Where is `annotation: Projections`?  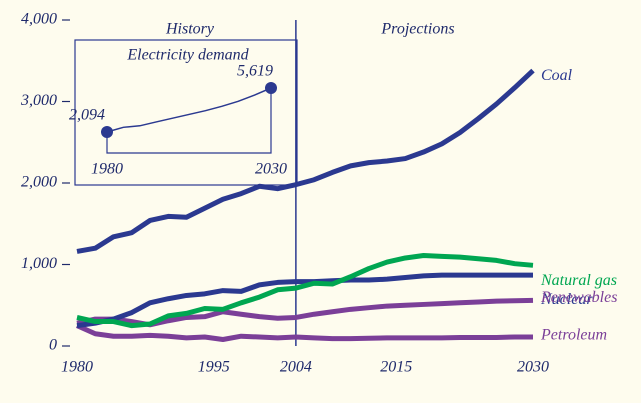
annotation: Projections is located at coordinates (417, 29).